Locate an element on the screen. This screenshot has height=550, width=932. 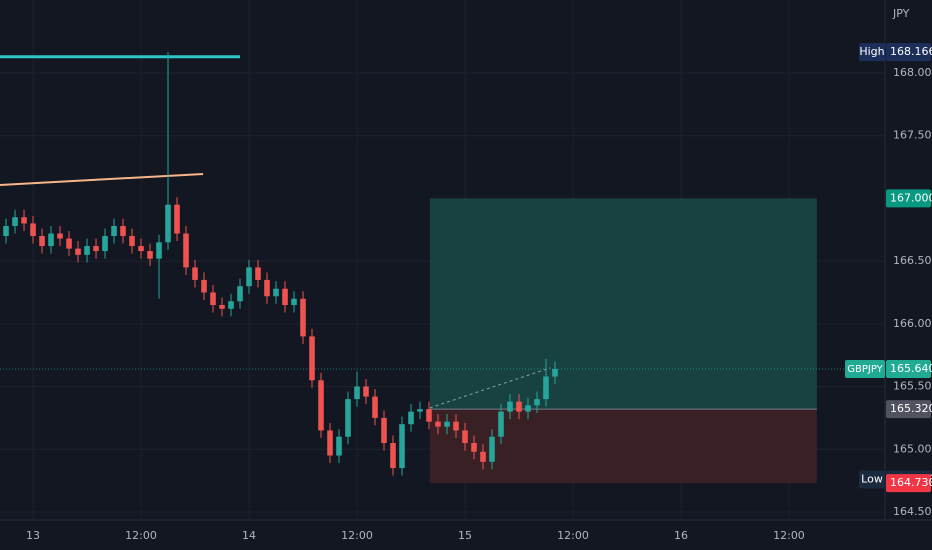
y-tick-label: 166.000 is located at coordinates (912, 323).